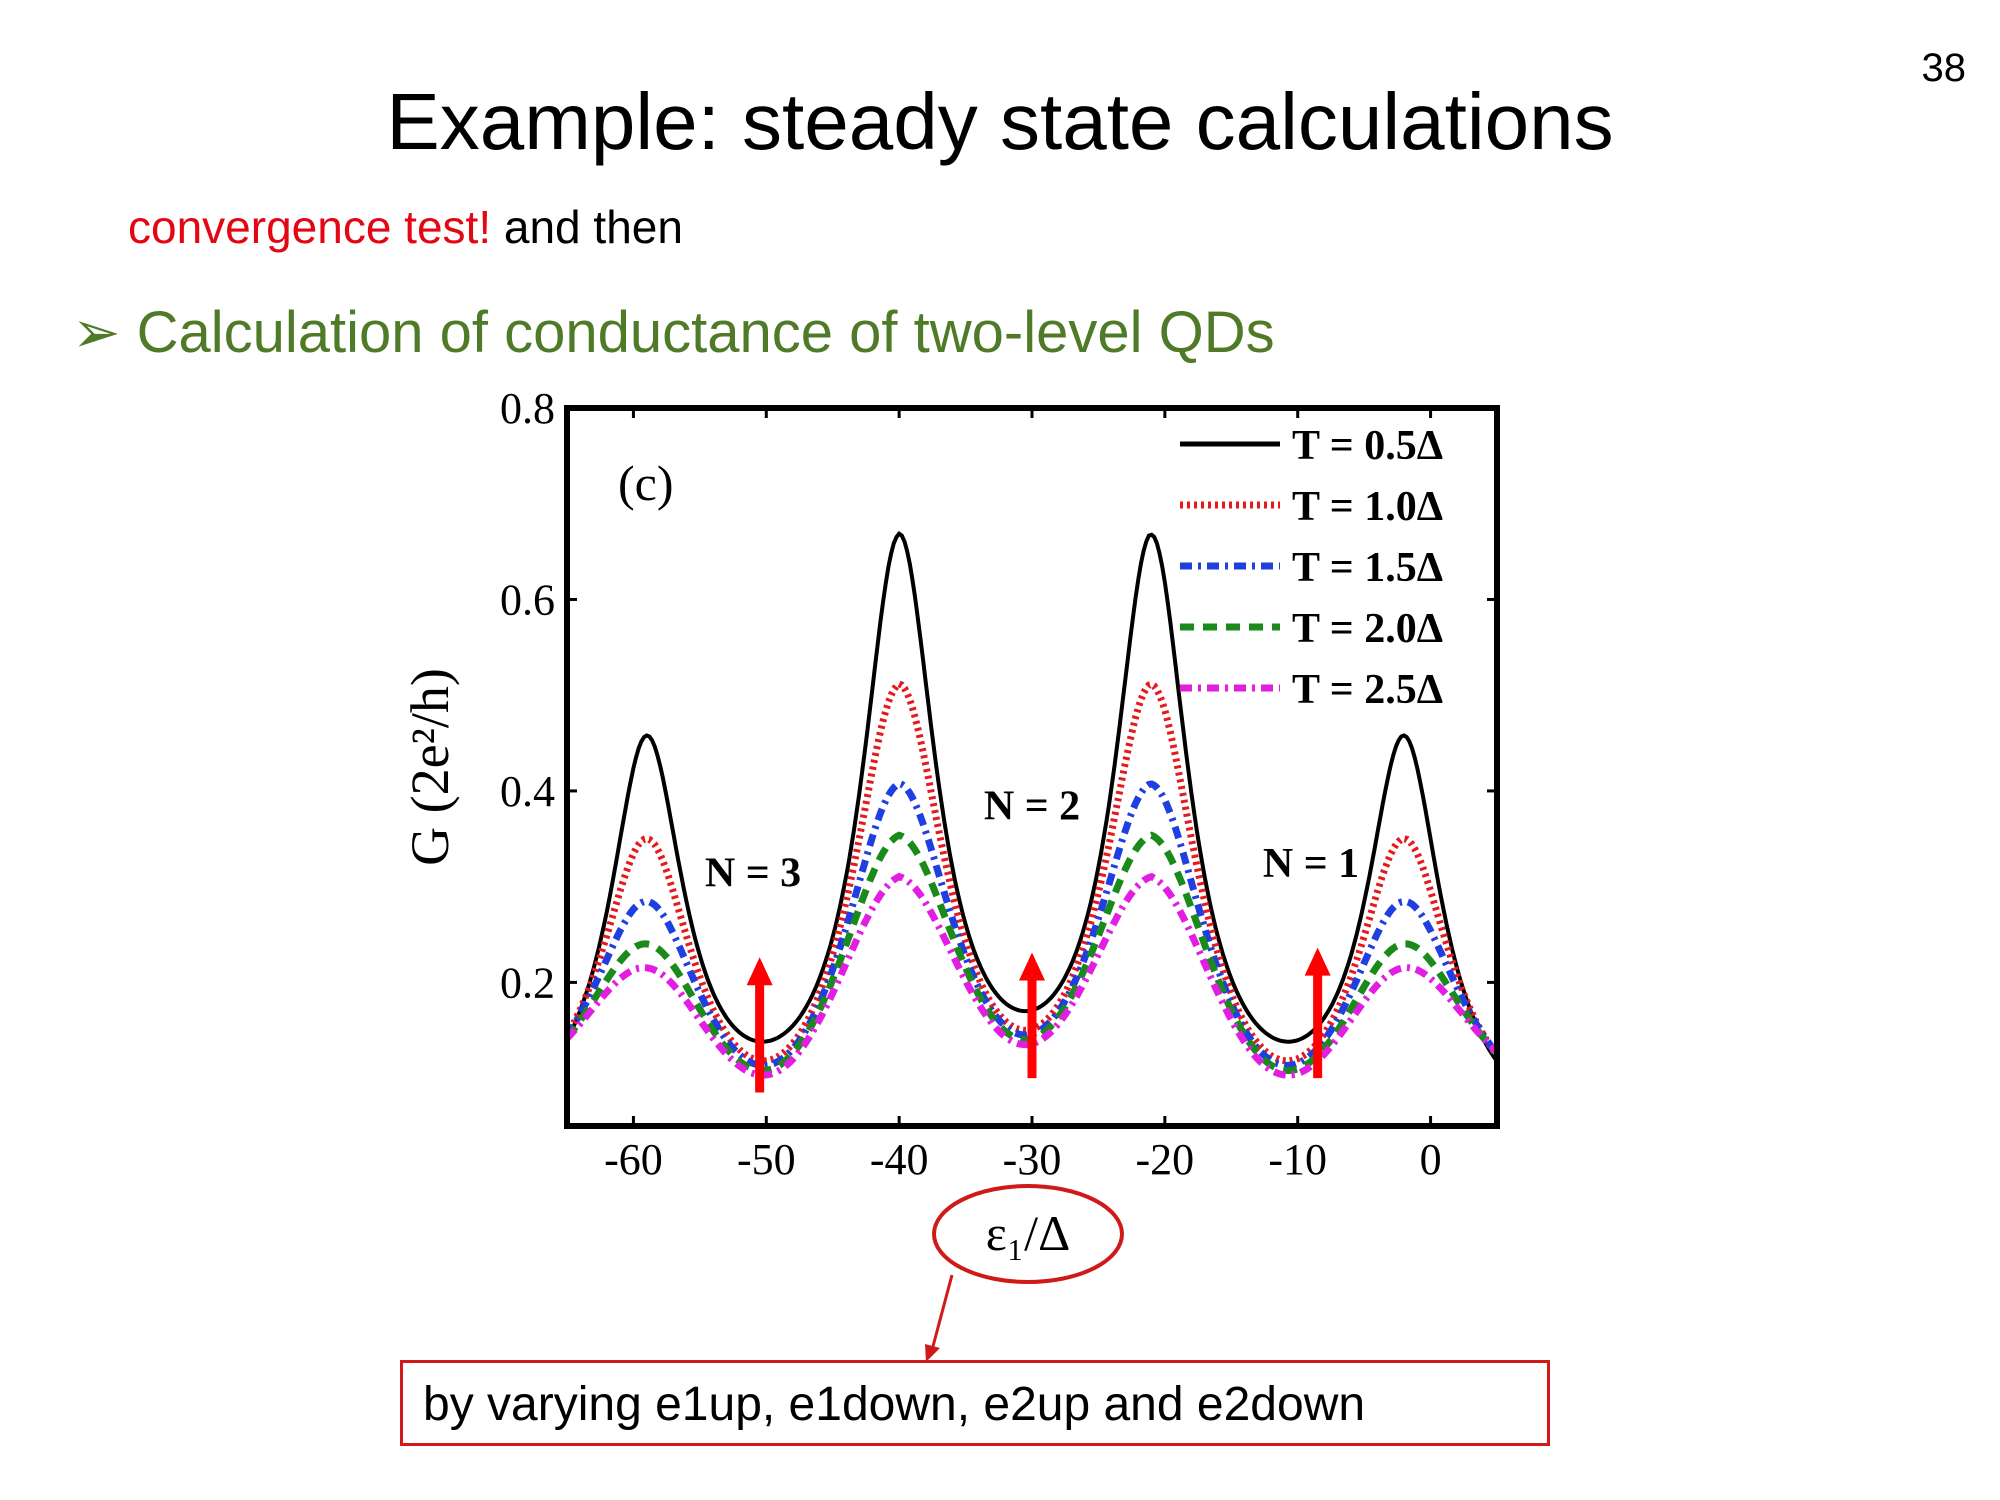  I want to click on x-axis-label-highlight, so click(1028, 1234).